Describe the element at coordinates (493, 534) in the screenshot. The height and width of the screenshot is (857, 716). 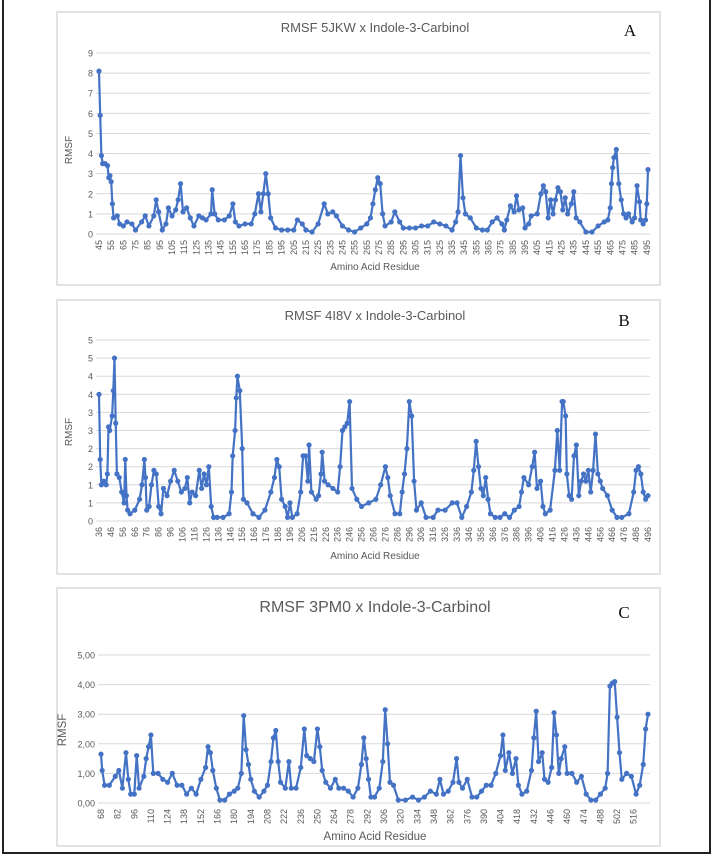
I see `x-tick-label: 366` at that location.